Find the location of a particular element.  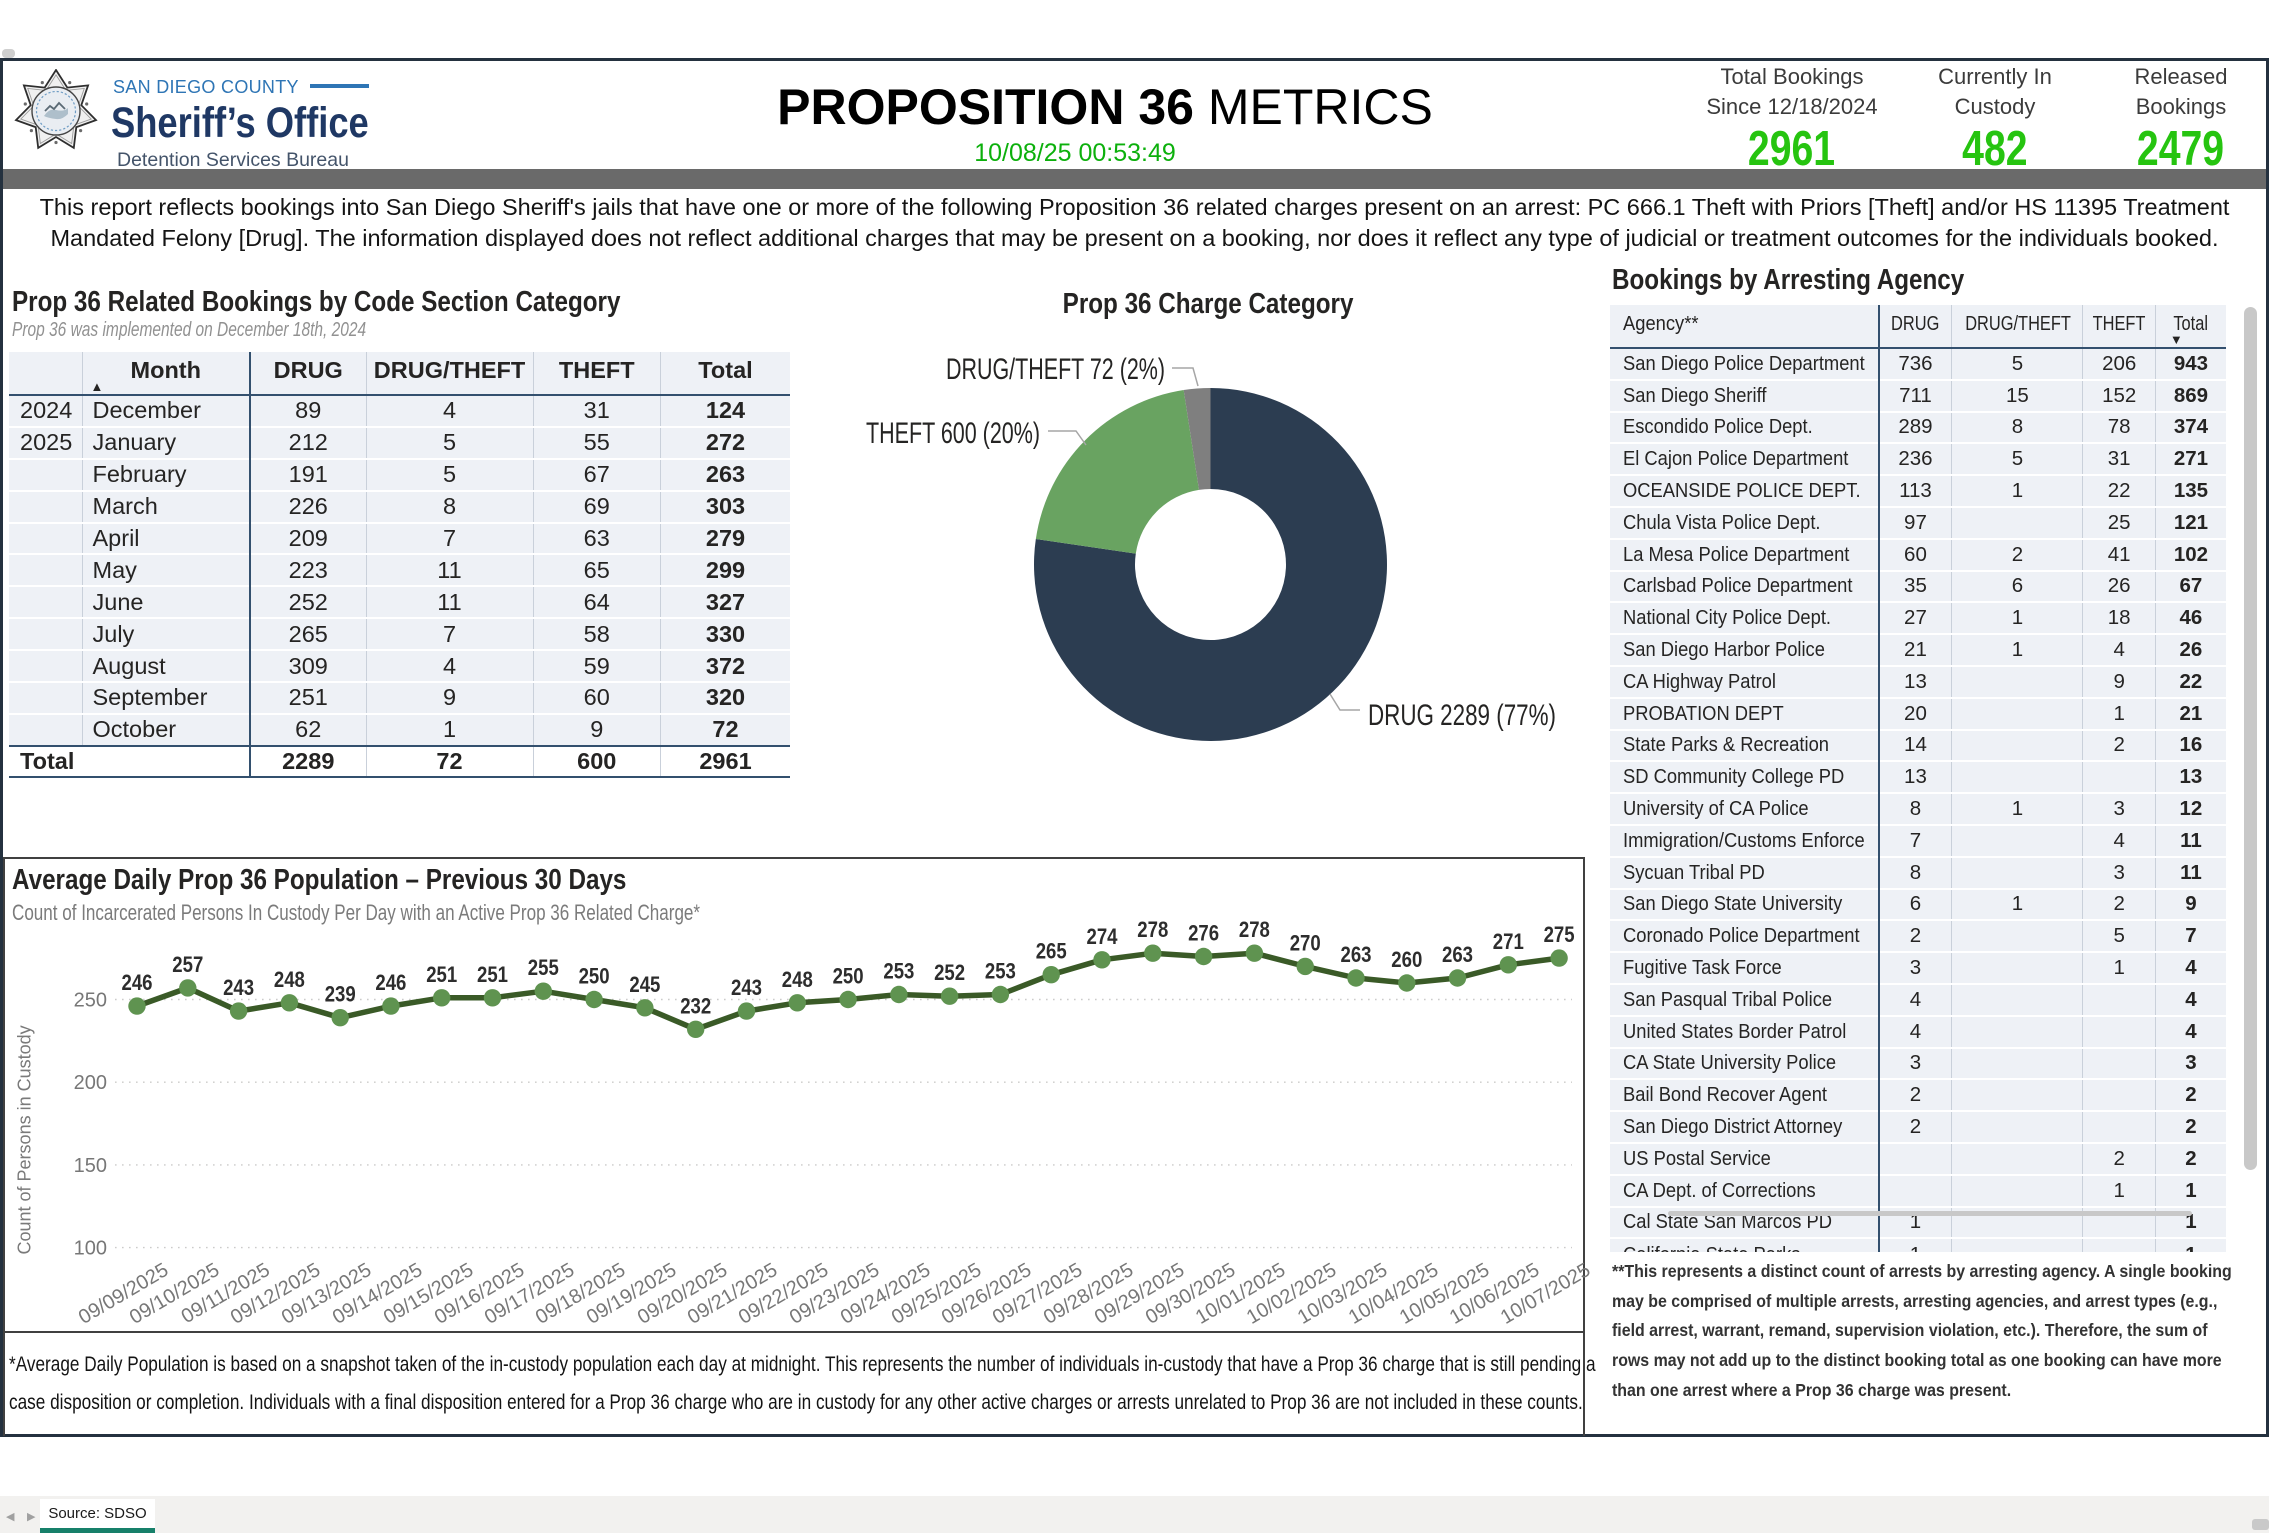

svg-text: 260 is located at coordinates (1406, 959).